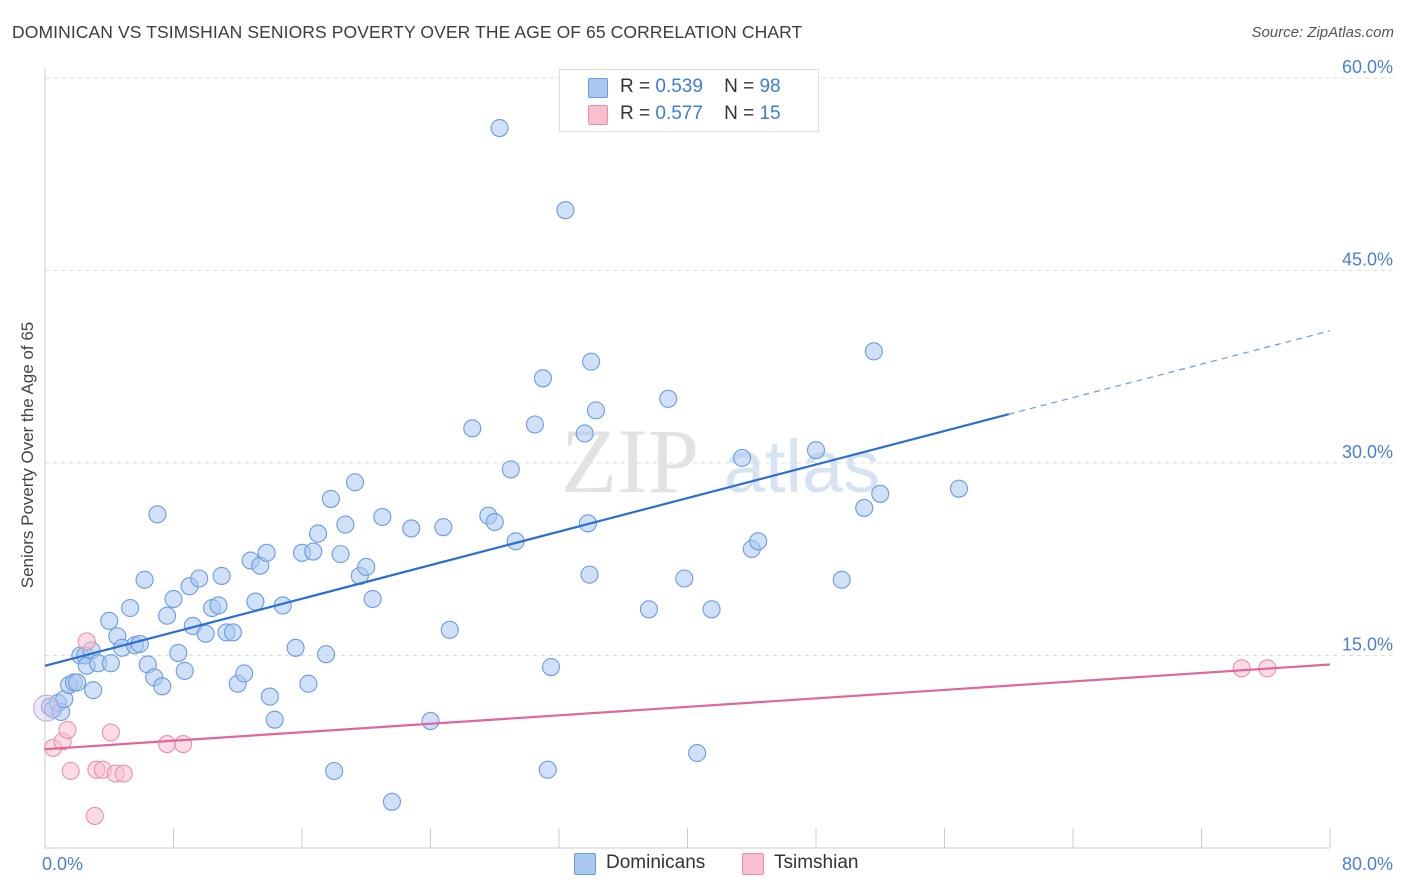 Image resolution: width=1406 pixels, height=892 pixels. Describe the element at coordinates (687, 707) in the screenshot. I see `trend-line-tsimshian` at that location.